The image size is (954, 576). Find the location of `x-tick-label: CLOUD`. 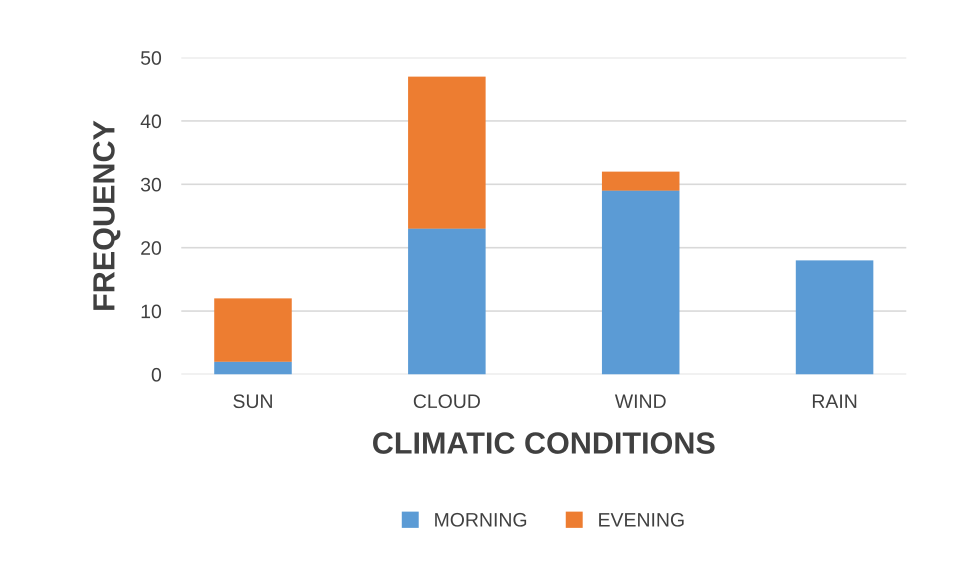

x-tick-label: CLOUD is located at coordinates (447, 401).